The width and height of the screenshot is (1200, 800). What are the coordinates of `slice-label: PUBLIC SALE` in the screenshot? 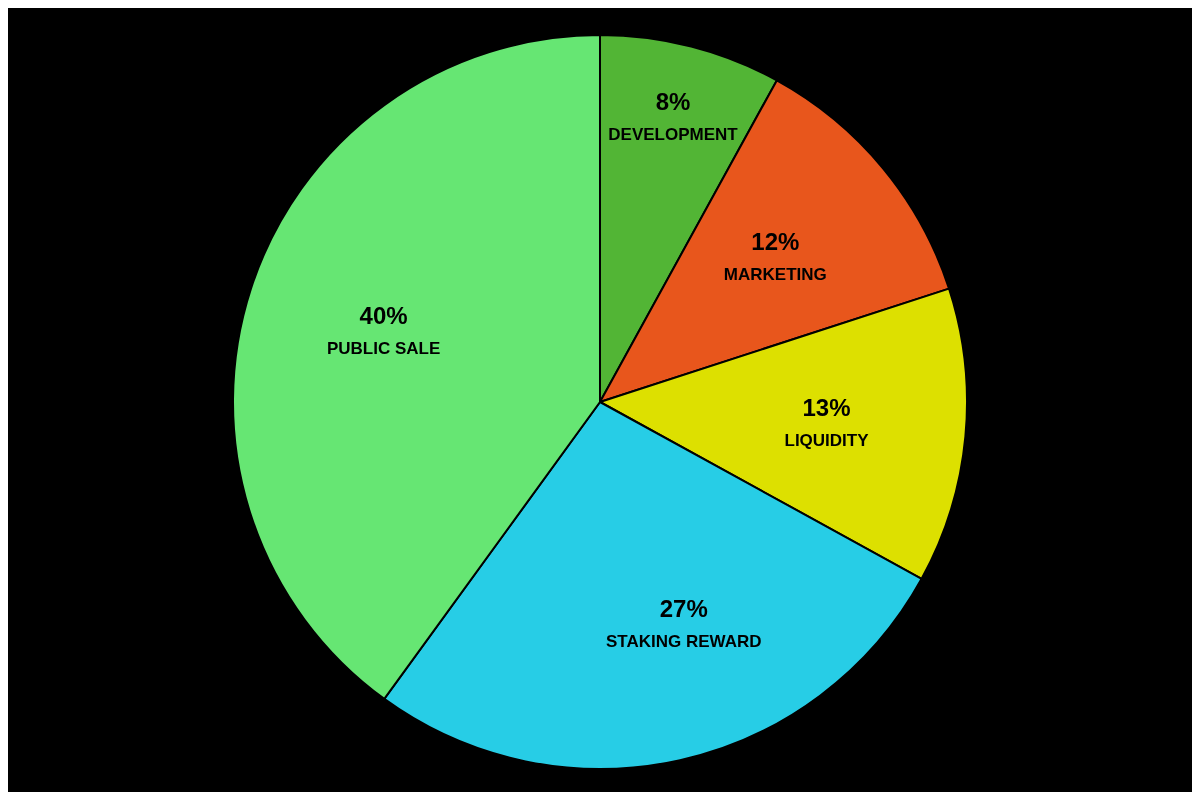 It's located at (383, 349).